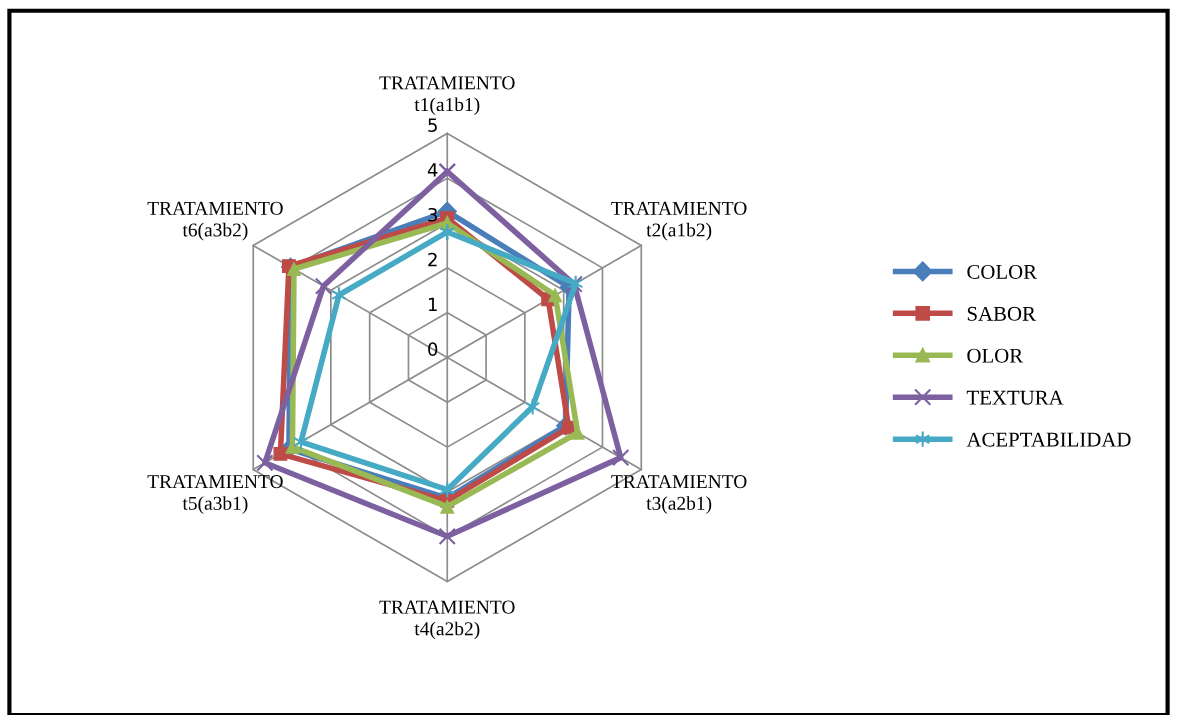  What do you see at coordinates (679, 221) in the screenshot?
I see `spoke-label: TRATAMIENTO t2(a1b2)` at bounding box center [679, 221].